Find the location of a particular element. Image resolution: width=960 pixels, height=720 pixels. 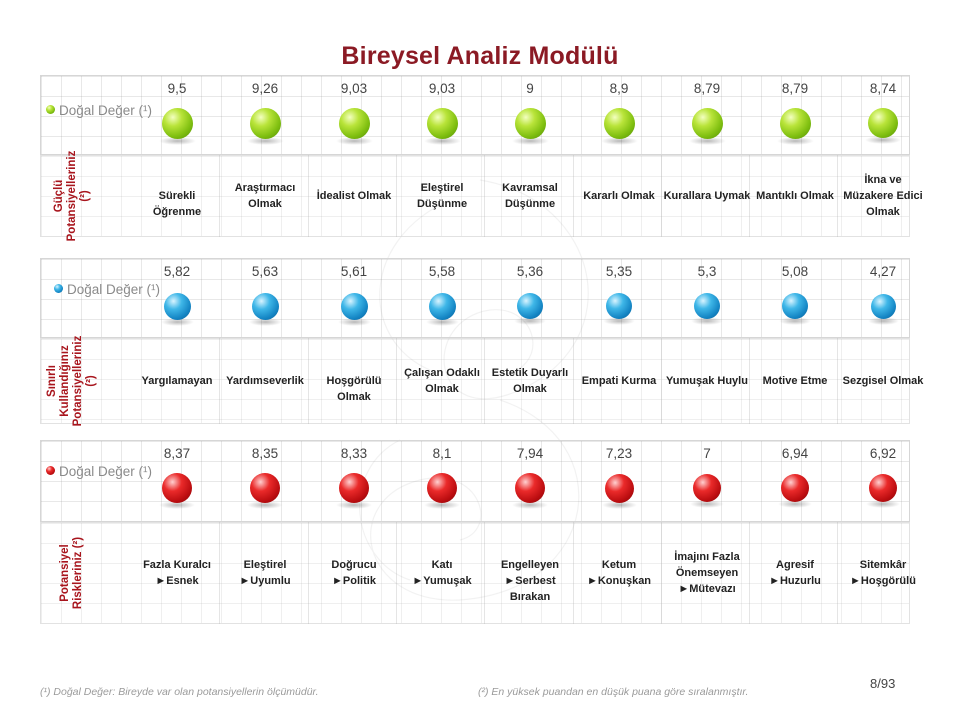

potential-name: Mantıklı Olmak is located at coordinates (795, 196).